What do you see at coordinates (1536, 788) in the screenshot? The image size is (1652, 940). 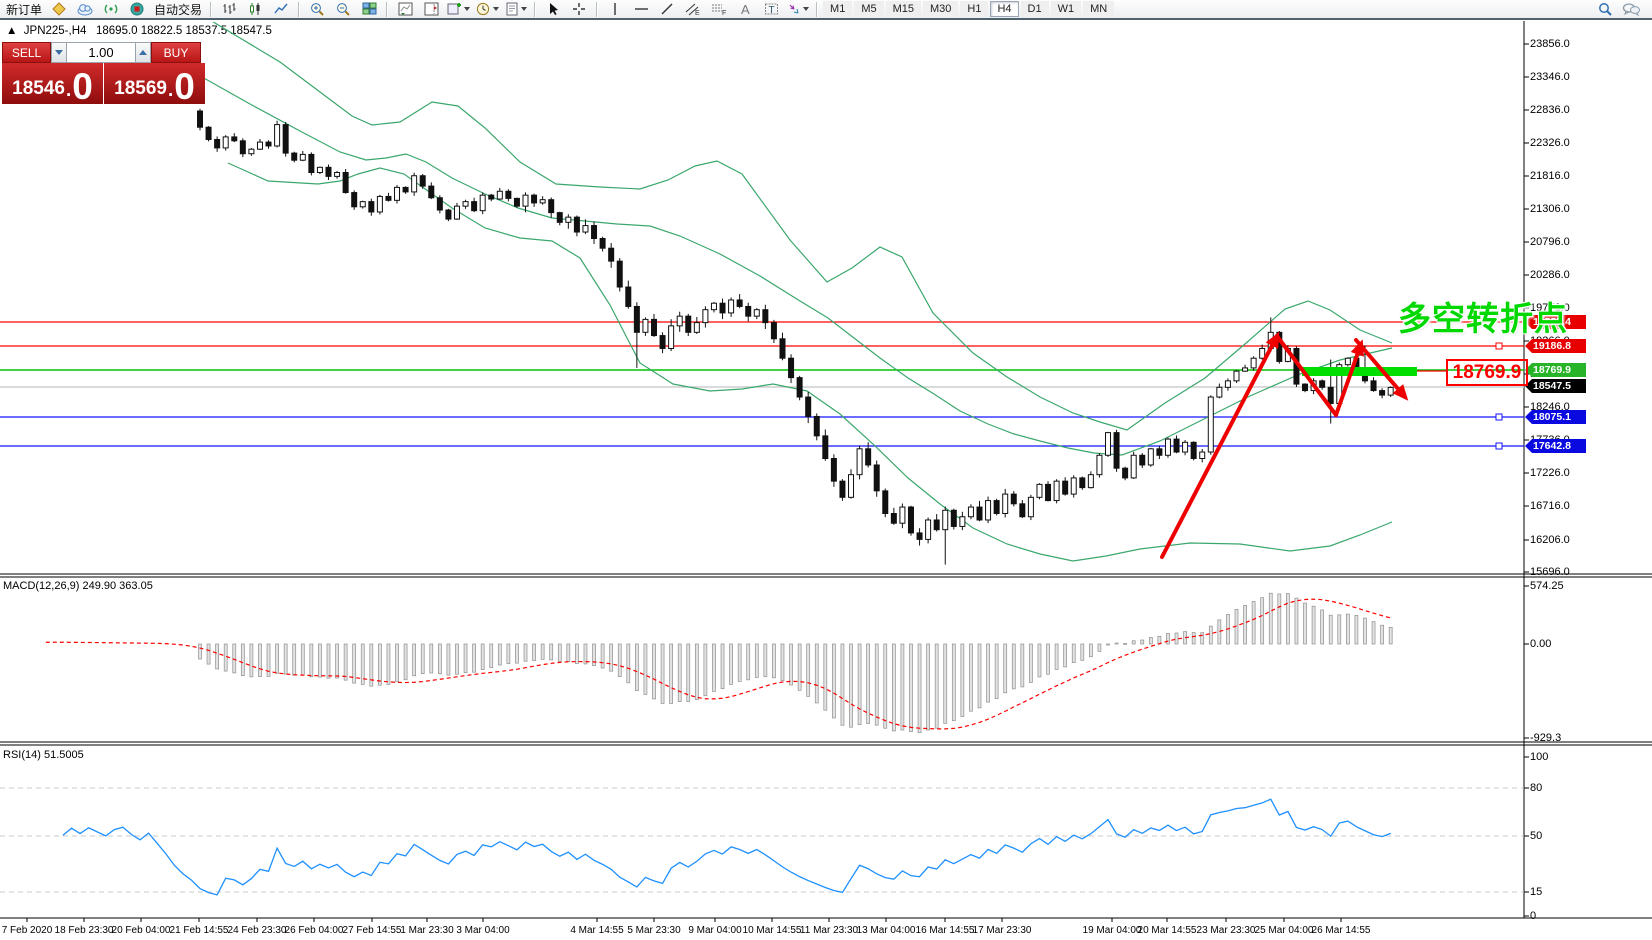 I see `axis-tick-label: 80` at bounding box center [1536, 788].